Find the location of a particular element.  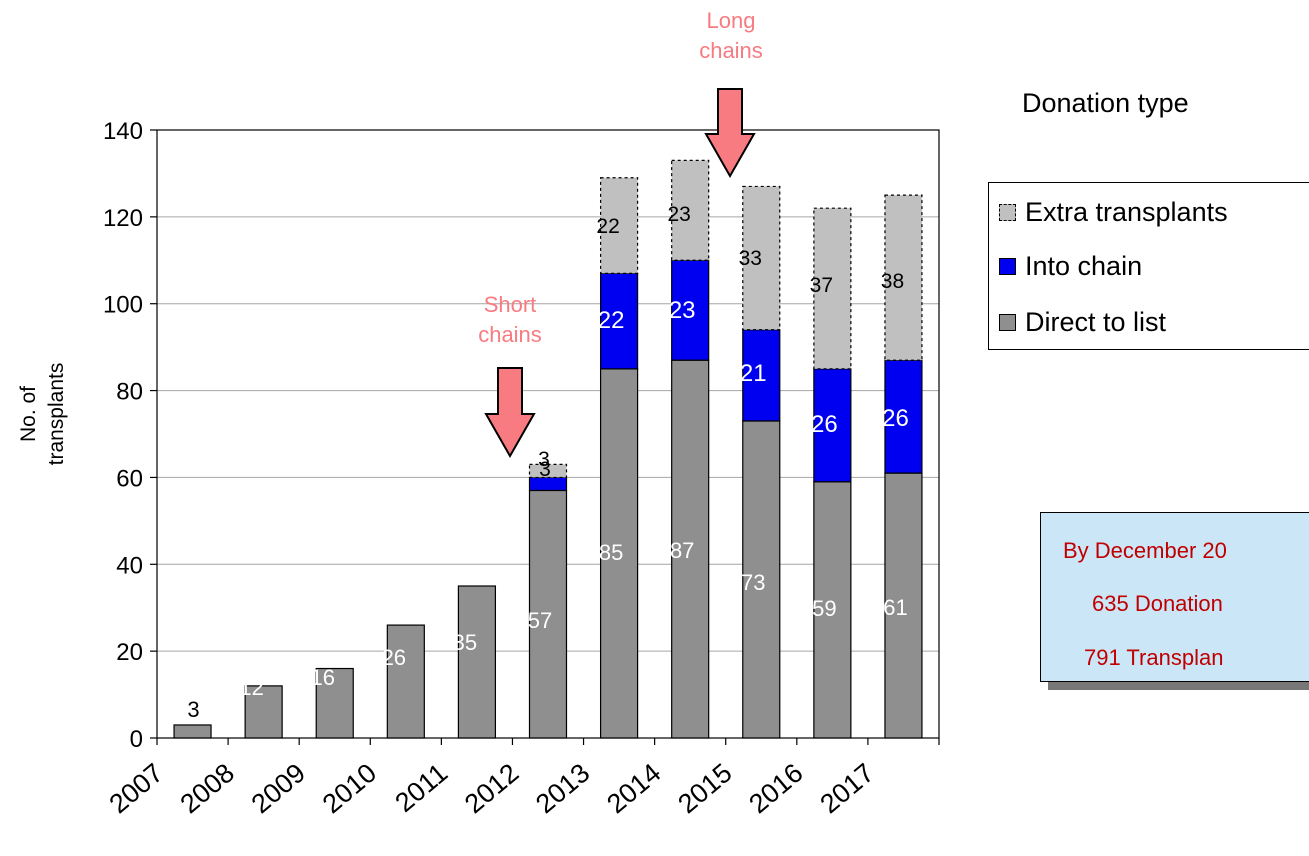

data-label: 87 is located at coordinates (682, 550).